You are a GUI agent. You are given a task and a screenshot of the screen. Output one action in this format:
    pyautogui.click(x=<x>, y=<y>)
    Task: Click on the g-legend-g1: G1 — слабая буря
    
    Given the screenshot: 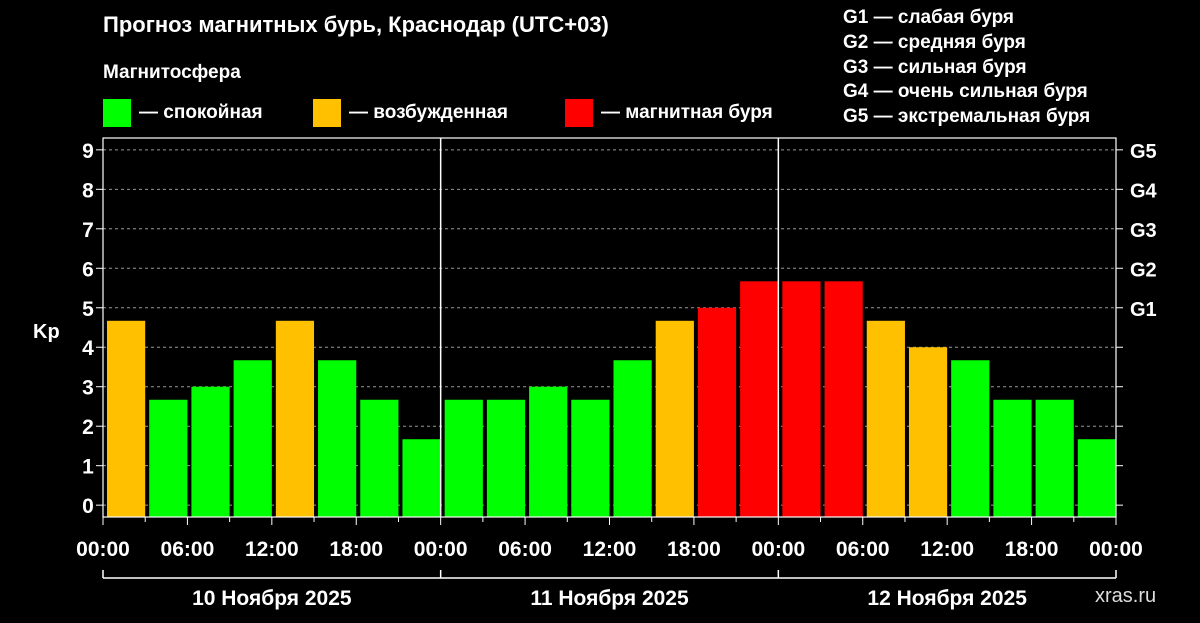 What is the action you would take?
    pyautogui.click(x=929, y=17)
    